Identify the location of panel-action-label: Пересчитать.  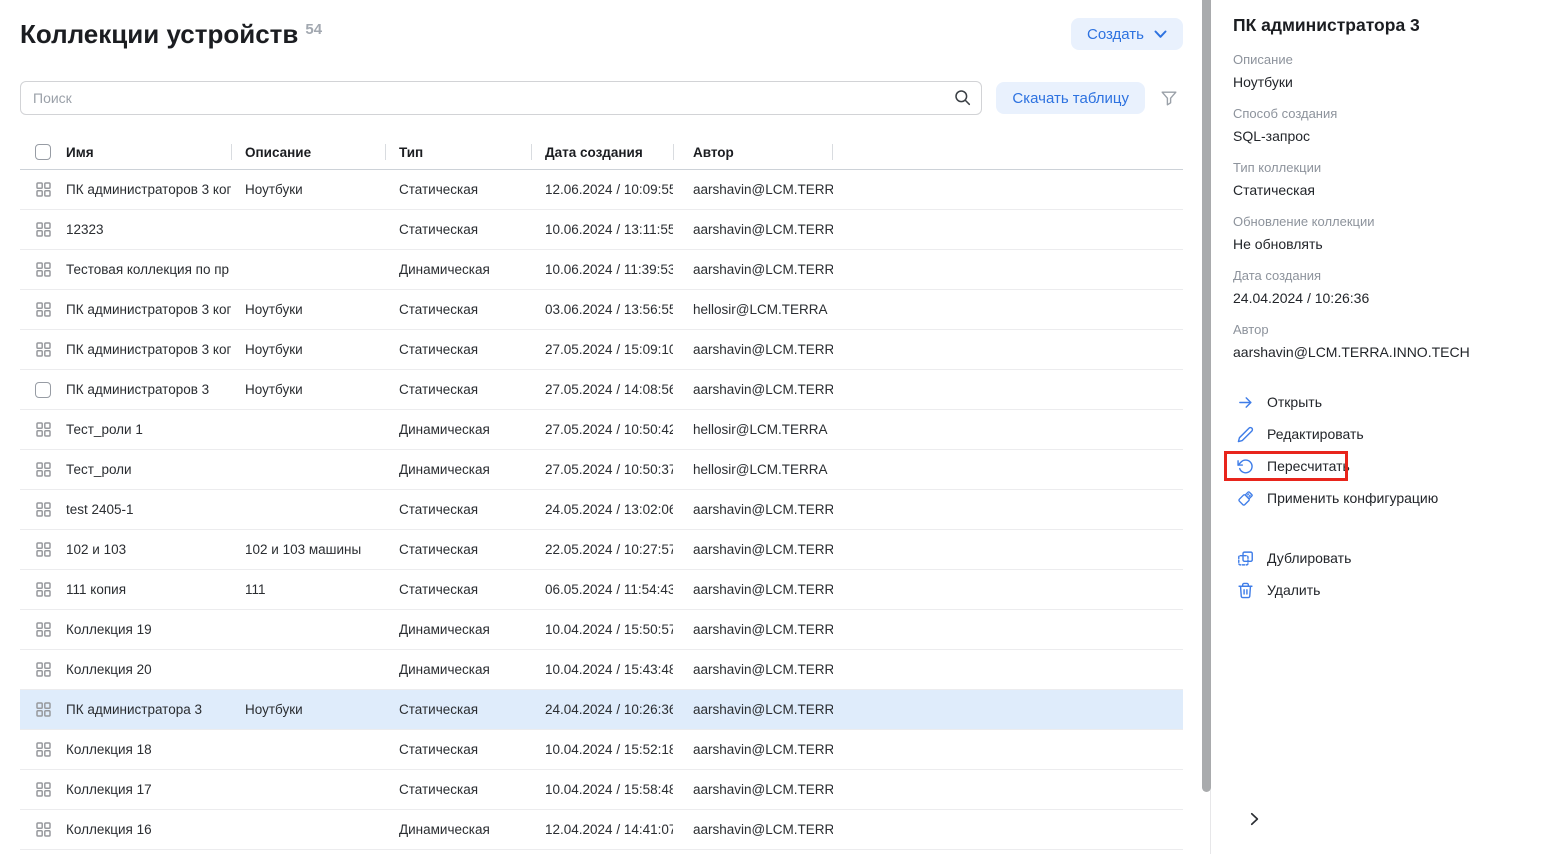
(1308, 466).